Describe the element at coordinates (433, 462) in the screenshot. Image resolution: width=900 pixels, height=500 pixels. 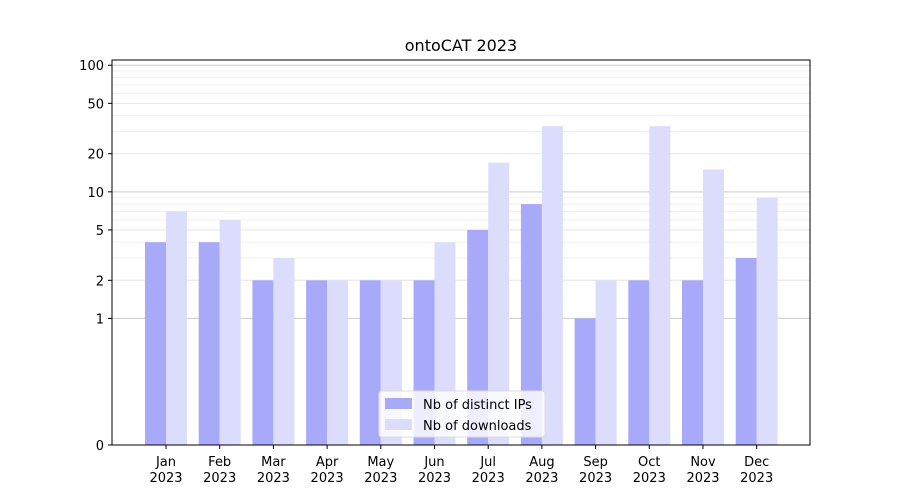
I see `x-tick-label: Jun` at that location.